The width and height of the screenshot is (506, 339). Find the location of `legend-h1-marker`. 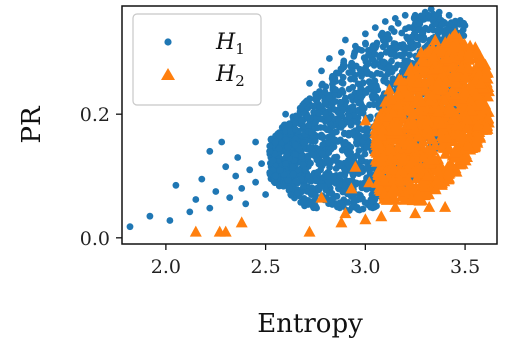

legend-h1-marker is located at coordinates (168, 42).